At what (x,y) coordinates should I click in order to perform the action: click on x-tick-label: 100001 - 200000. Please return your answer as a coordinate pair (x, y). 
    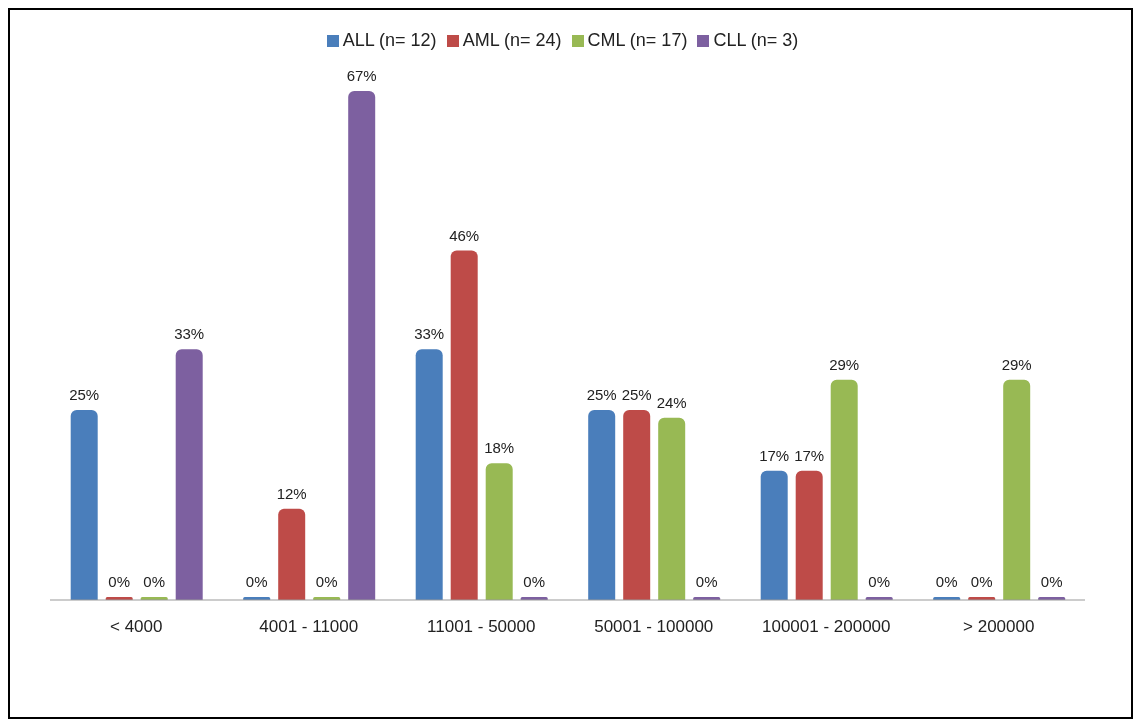
    Looking at the image, I should click on (826, 627).